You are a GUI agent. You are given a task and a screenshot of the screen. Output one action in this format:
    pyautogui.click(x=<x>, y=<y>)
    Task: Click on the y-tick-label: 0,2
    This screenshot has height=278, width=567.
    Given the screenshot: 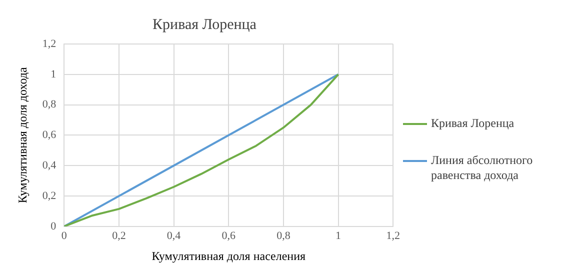 What is the action you would take?
    pyautogui.click(x=49, y=196)
    